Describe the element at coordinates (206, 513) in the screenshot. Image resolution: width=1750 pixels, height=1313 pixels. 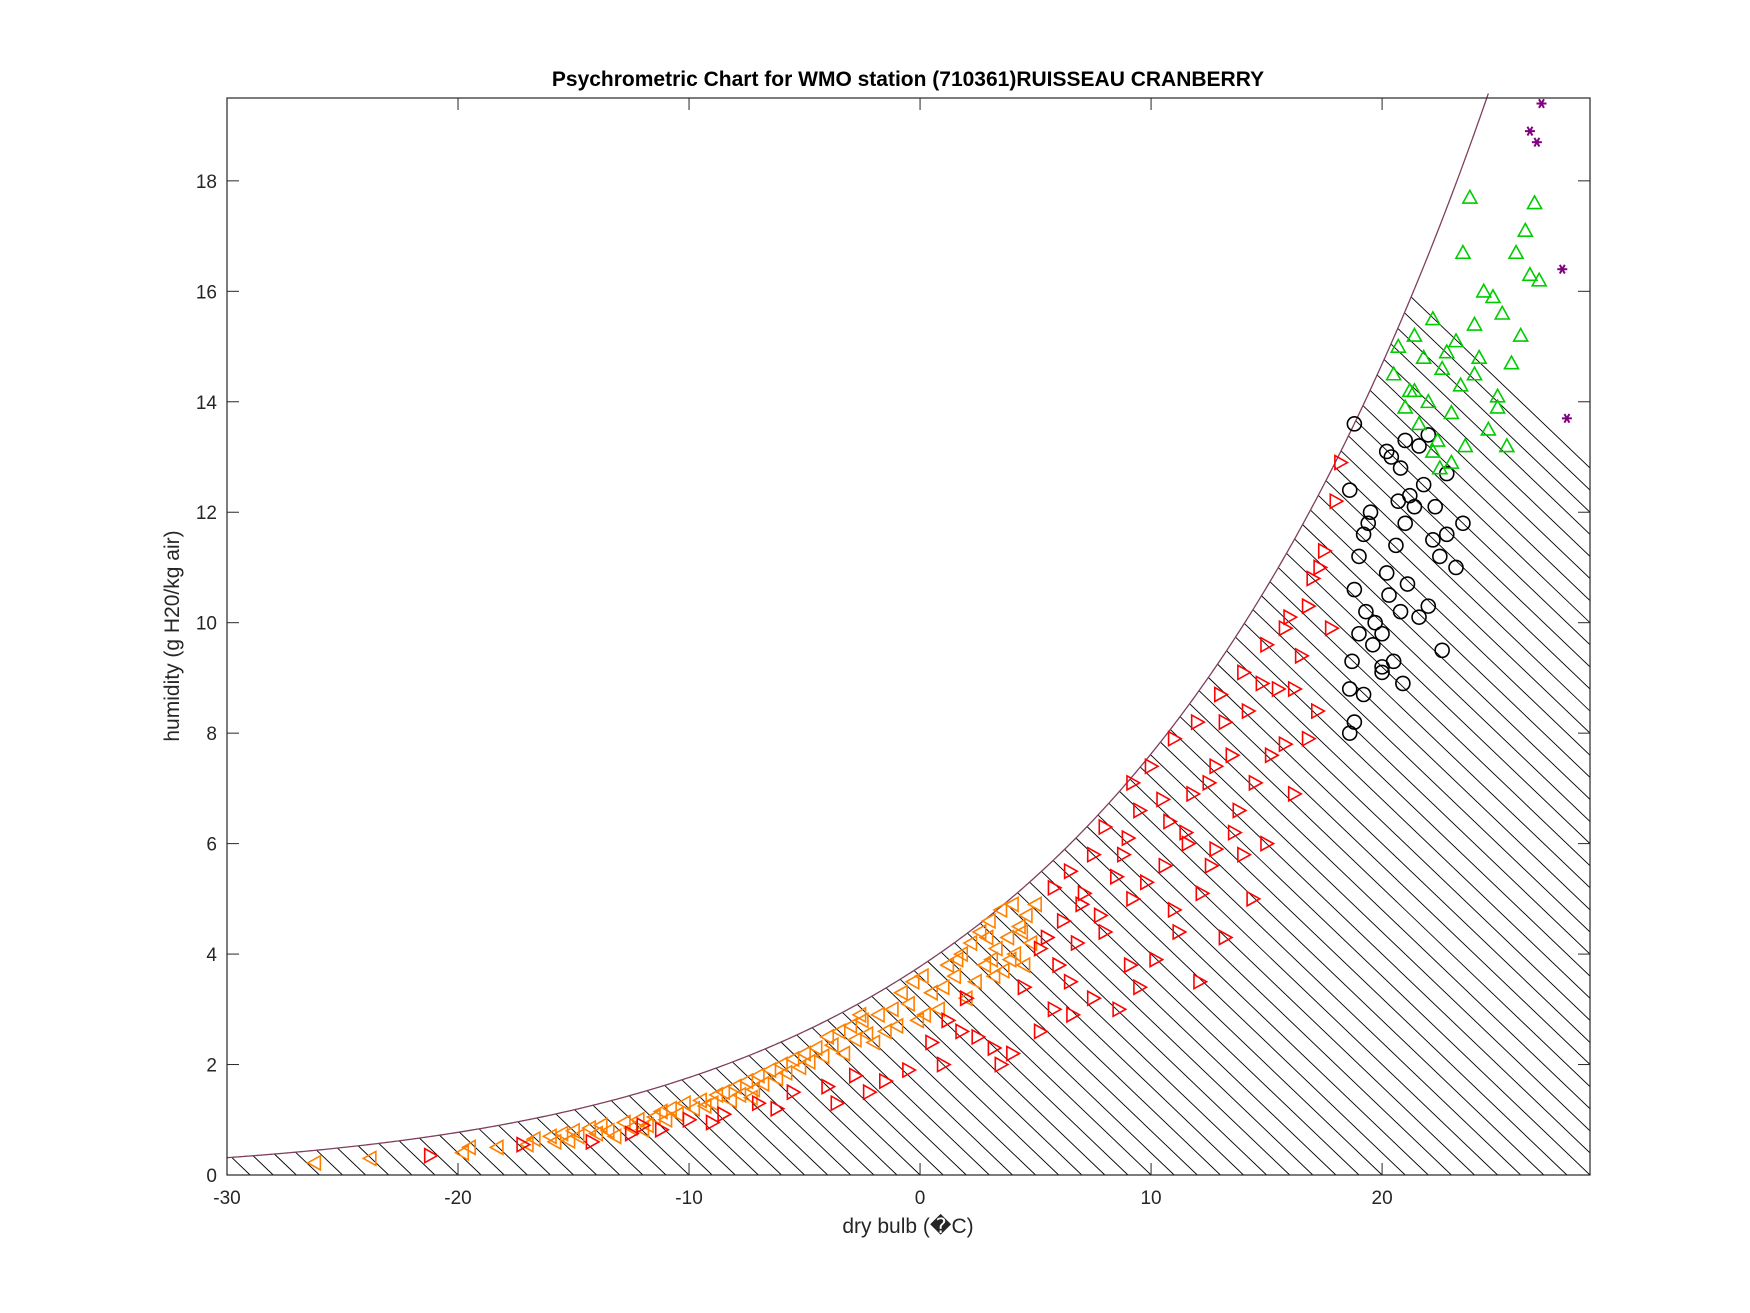
I see `y-tick-label: 12` at that location.